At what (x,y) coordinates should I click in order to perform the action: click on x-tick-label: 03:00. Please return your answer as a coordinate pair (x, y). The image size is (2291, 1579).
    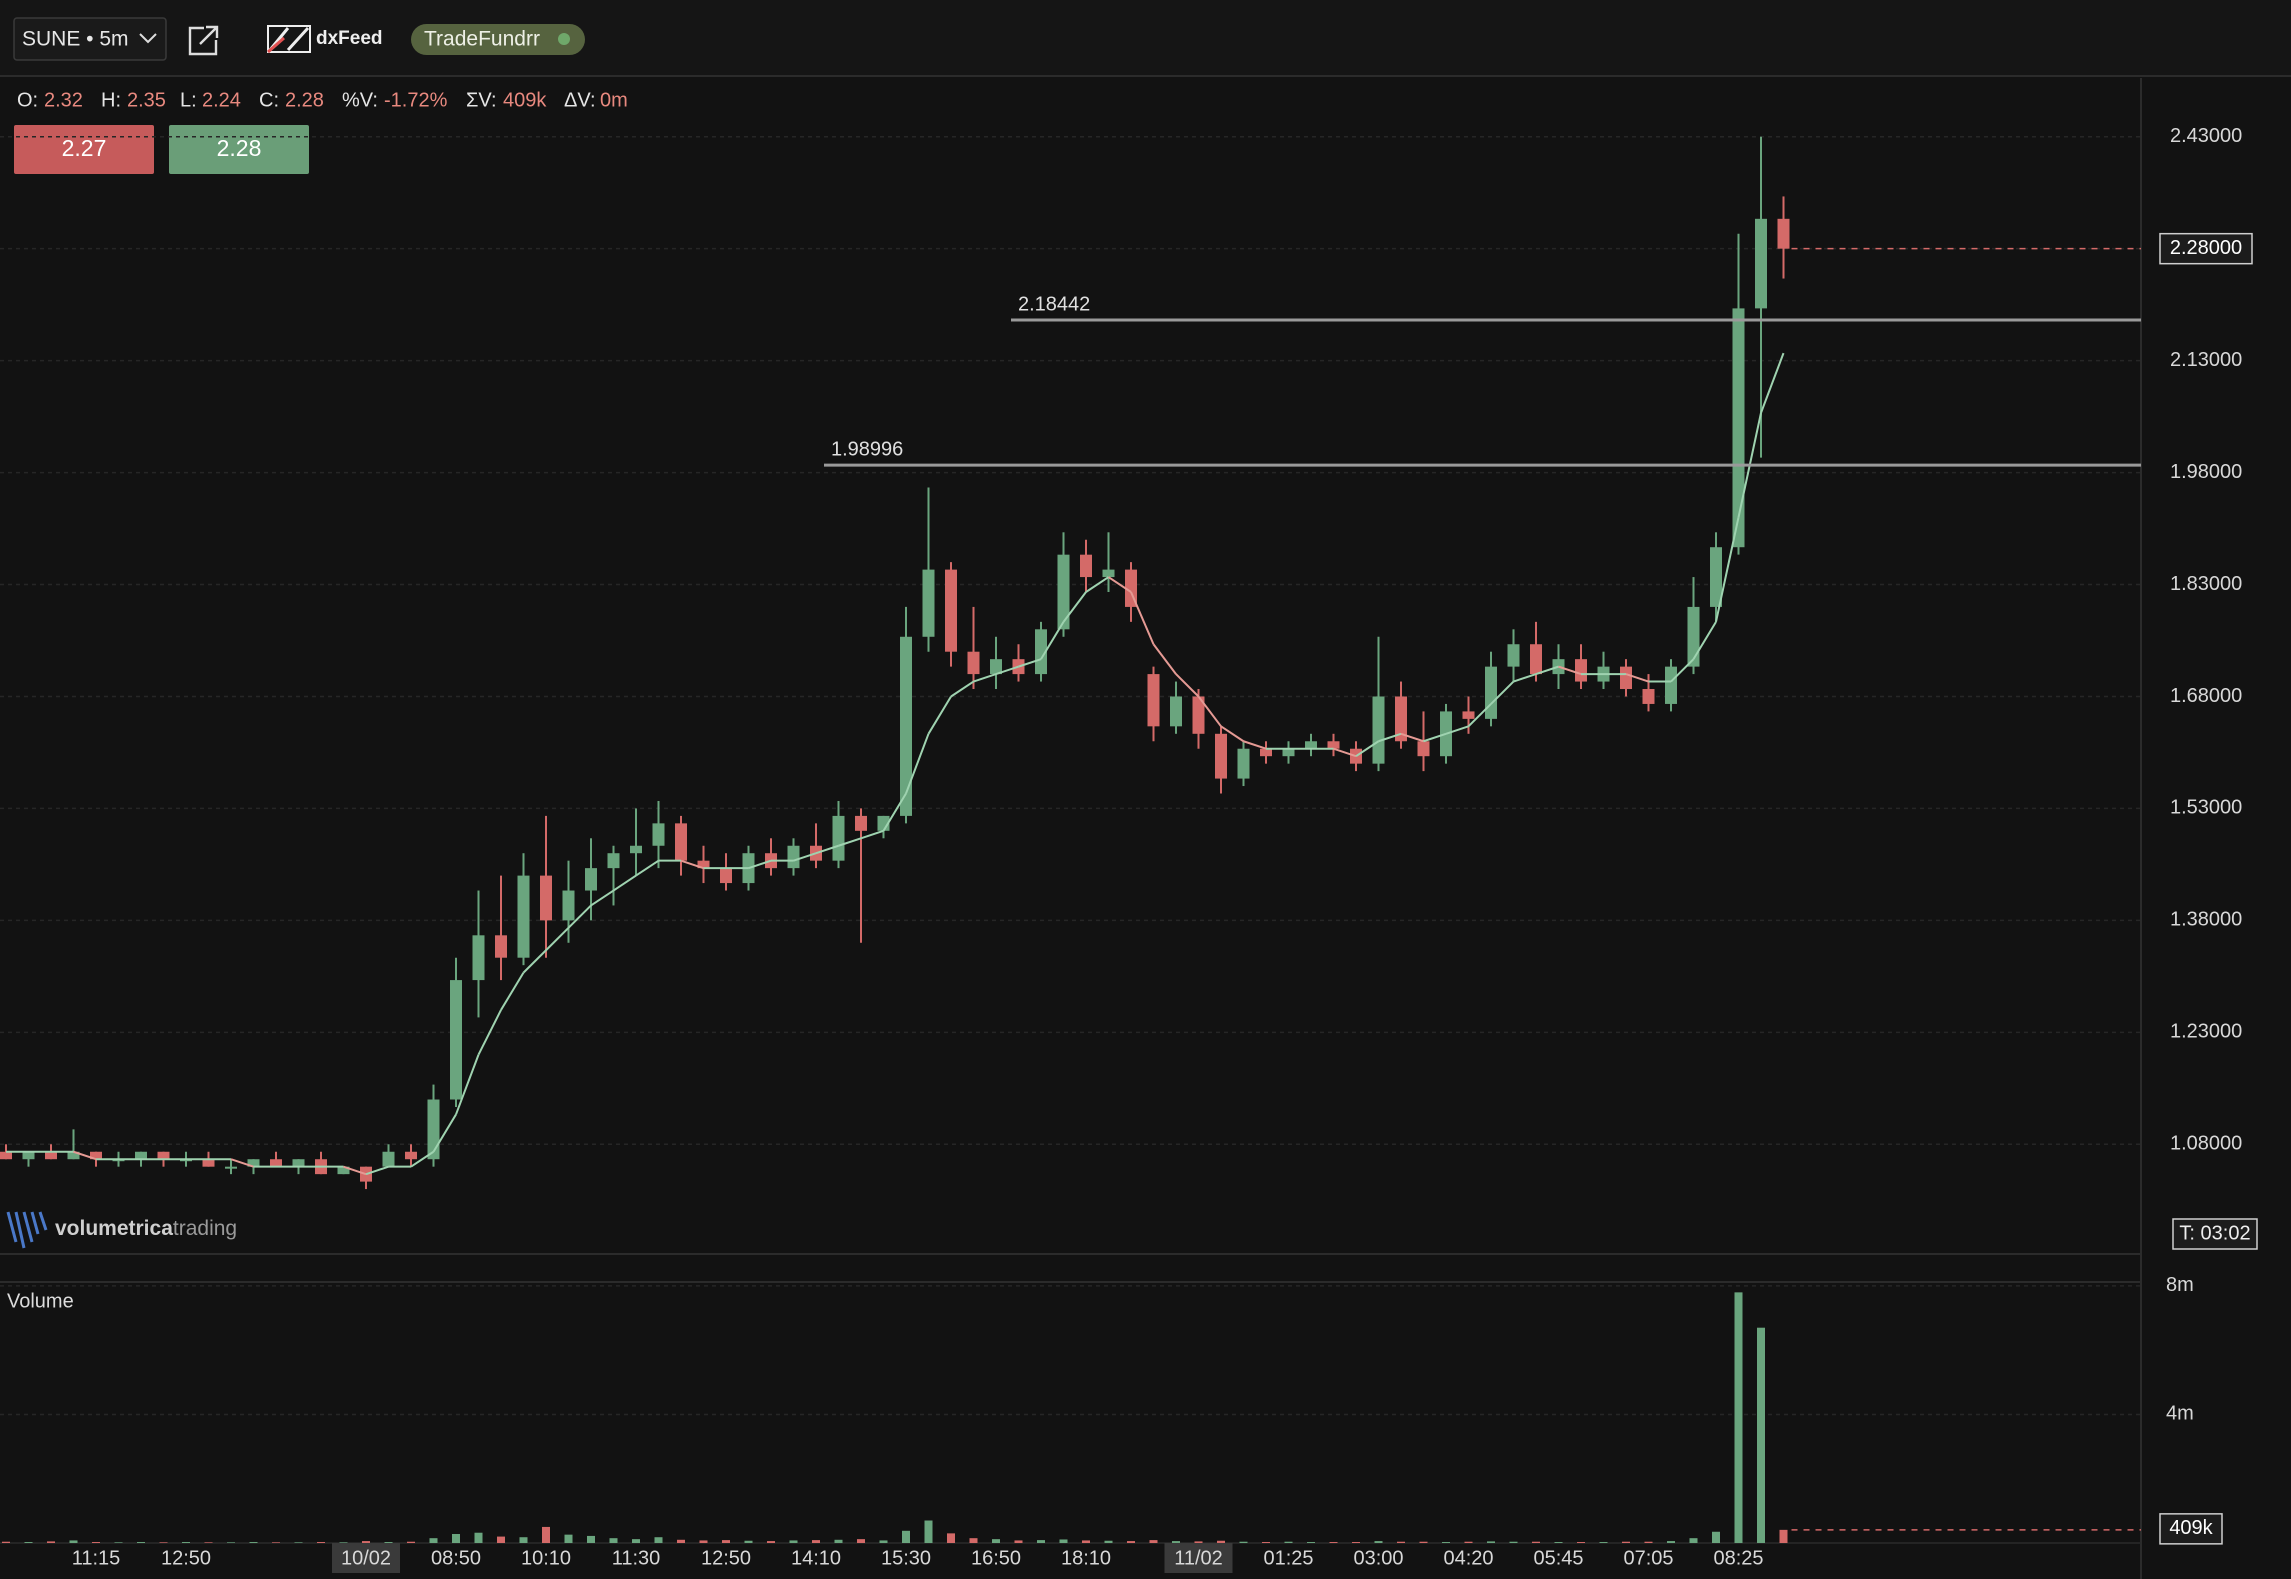
    Looking at the image, I should click on (1378, 1558).